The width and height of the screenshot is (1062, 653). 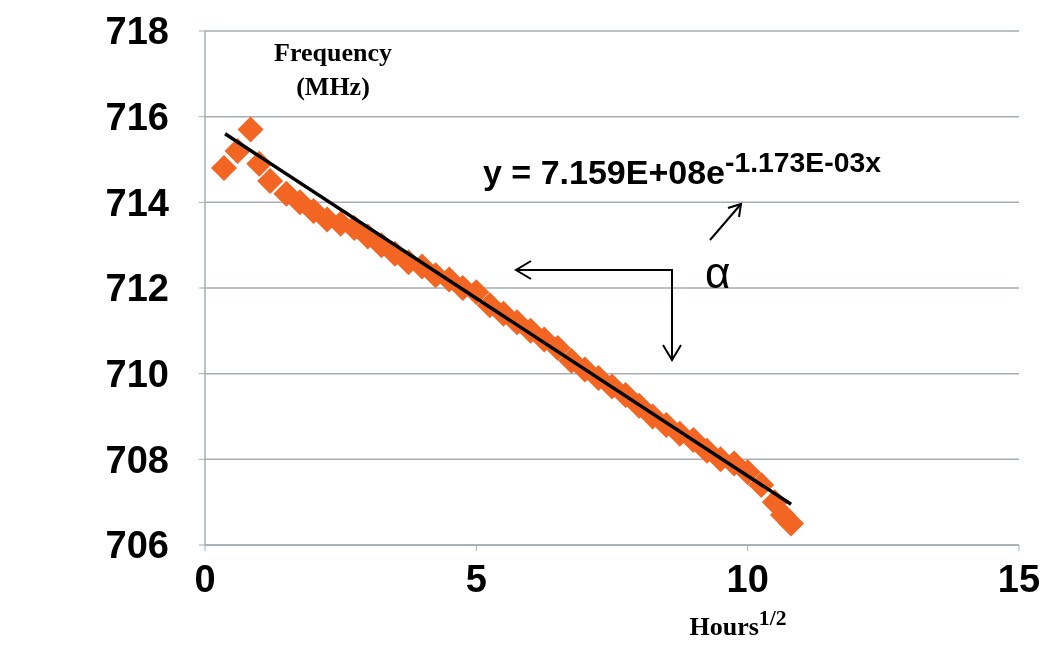 I want to click on y-tick-label: 708, so click(x=137, y=459).